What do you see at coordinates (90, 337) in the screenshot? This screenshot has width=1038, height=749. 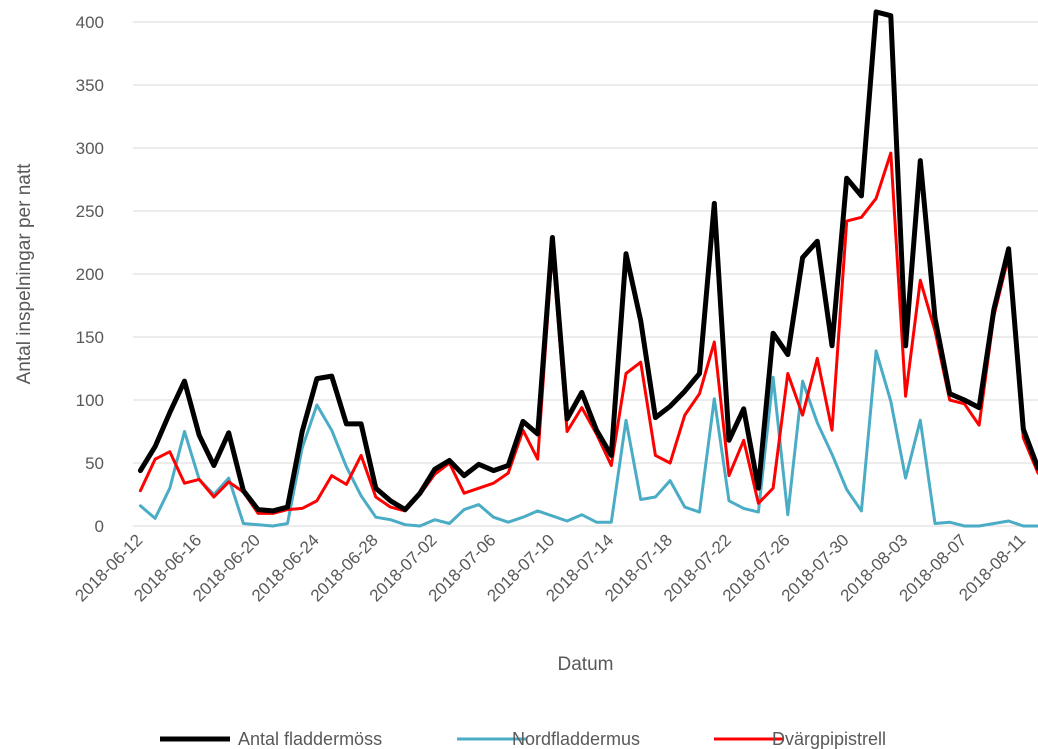 I see `y-tick-label: 150` at bounding box center [90, 337].